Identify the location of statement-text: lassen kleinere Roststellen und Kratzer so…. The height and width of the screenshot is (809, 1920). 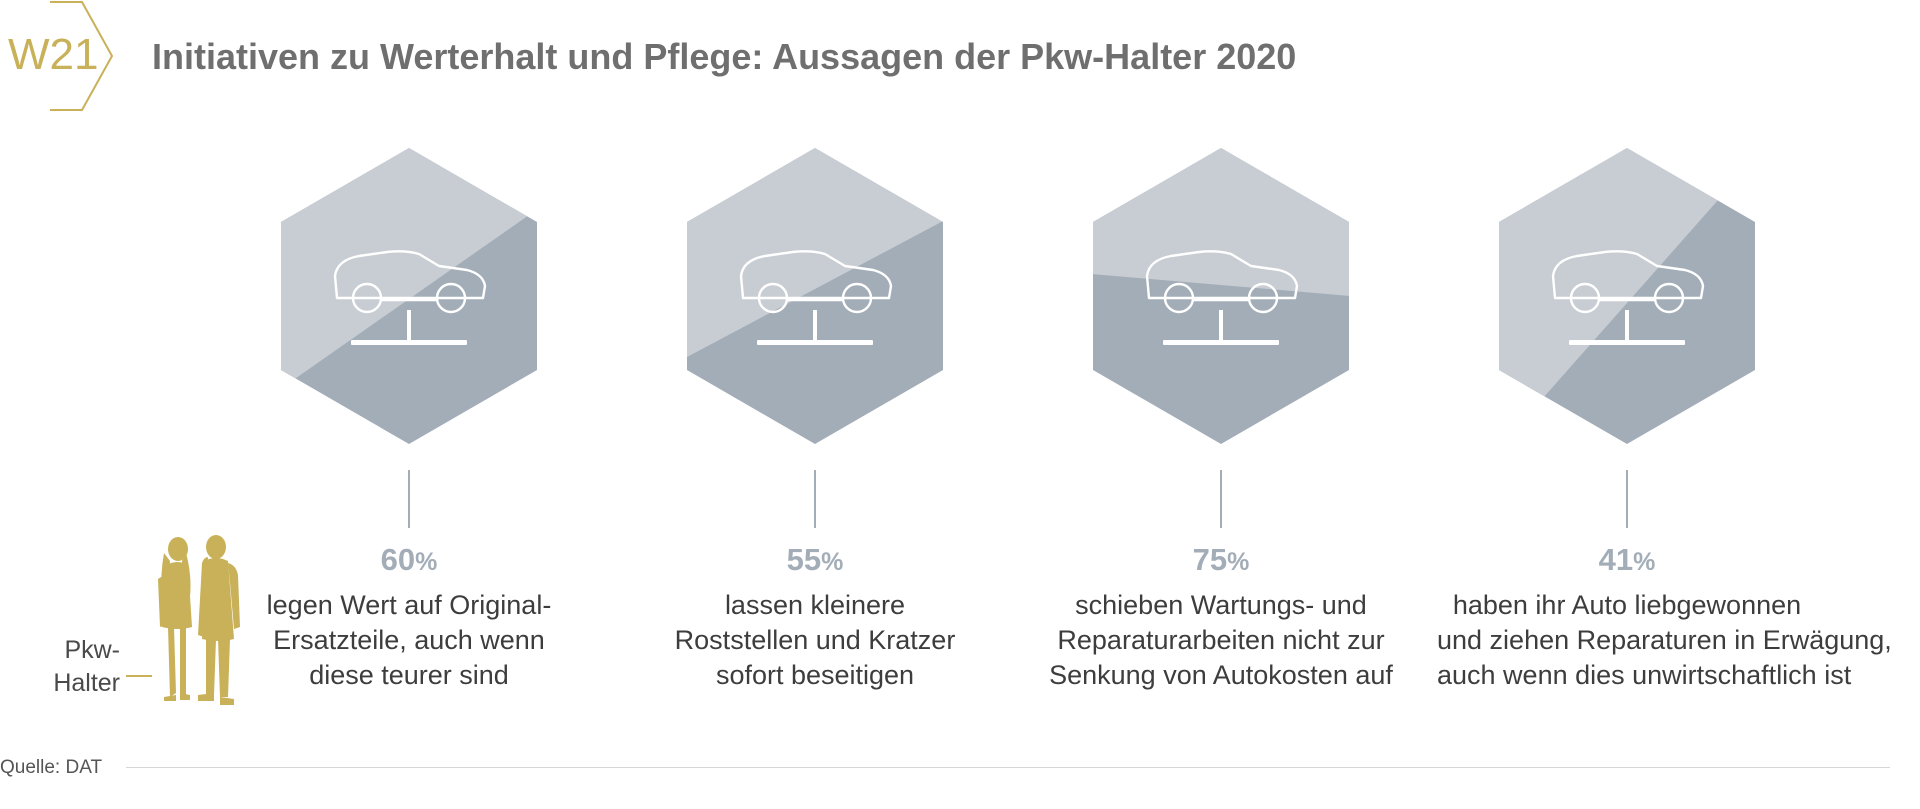
(815, 640).